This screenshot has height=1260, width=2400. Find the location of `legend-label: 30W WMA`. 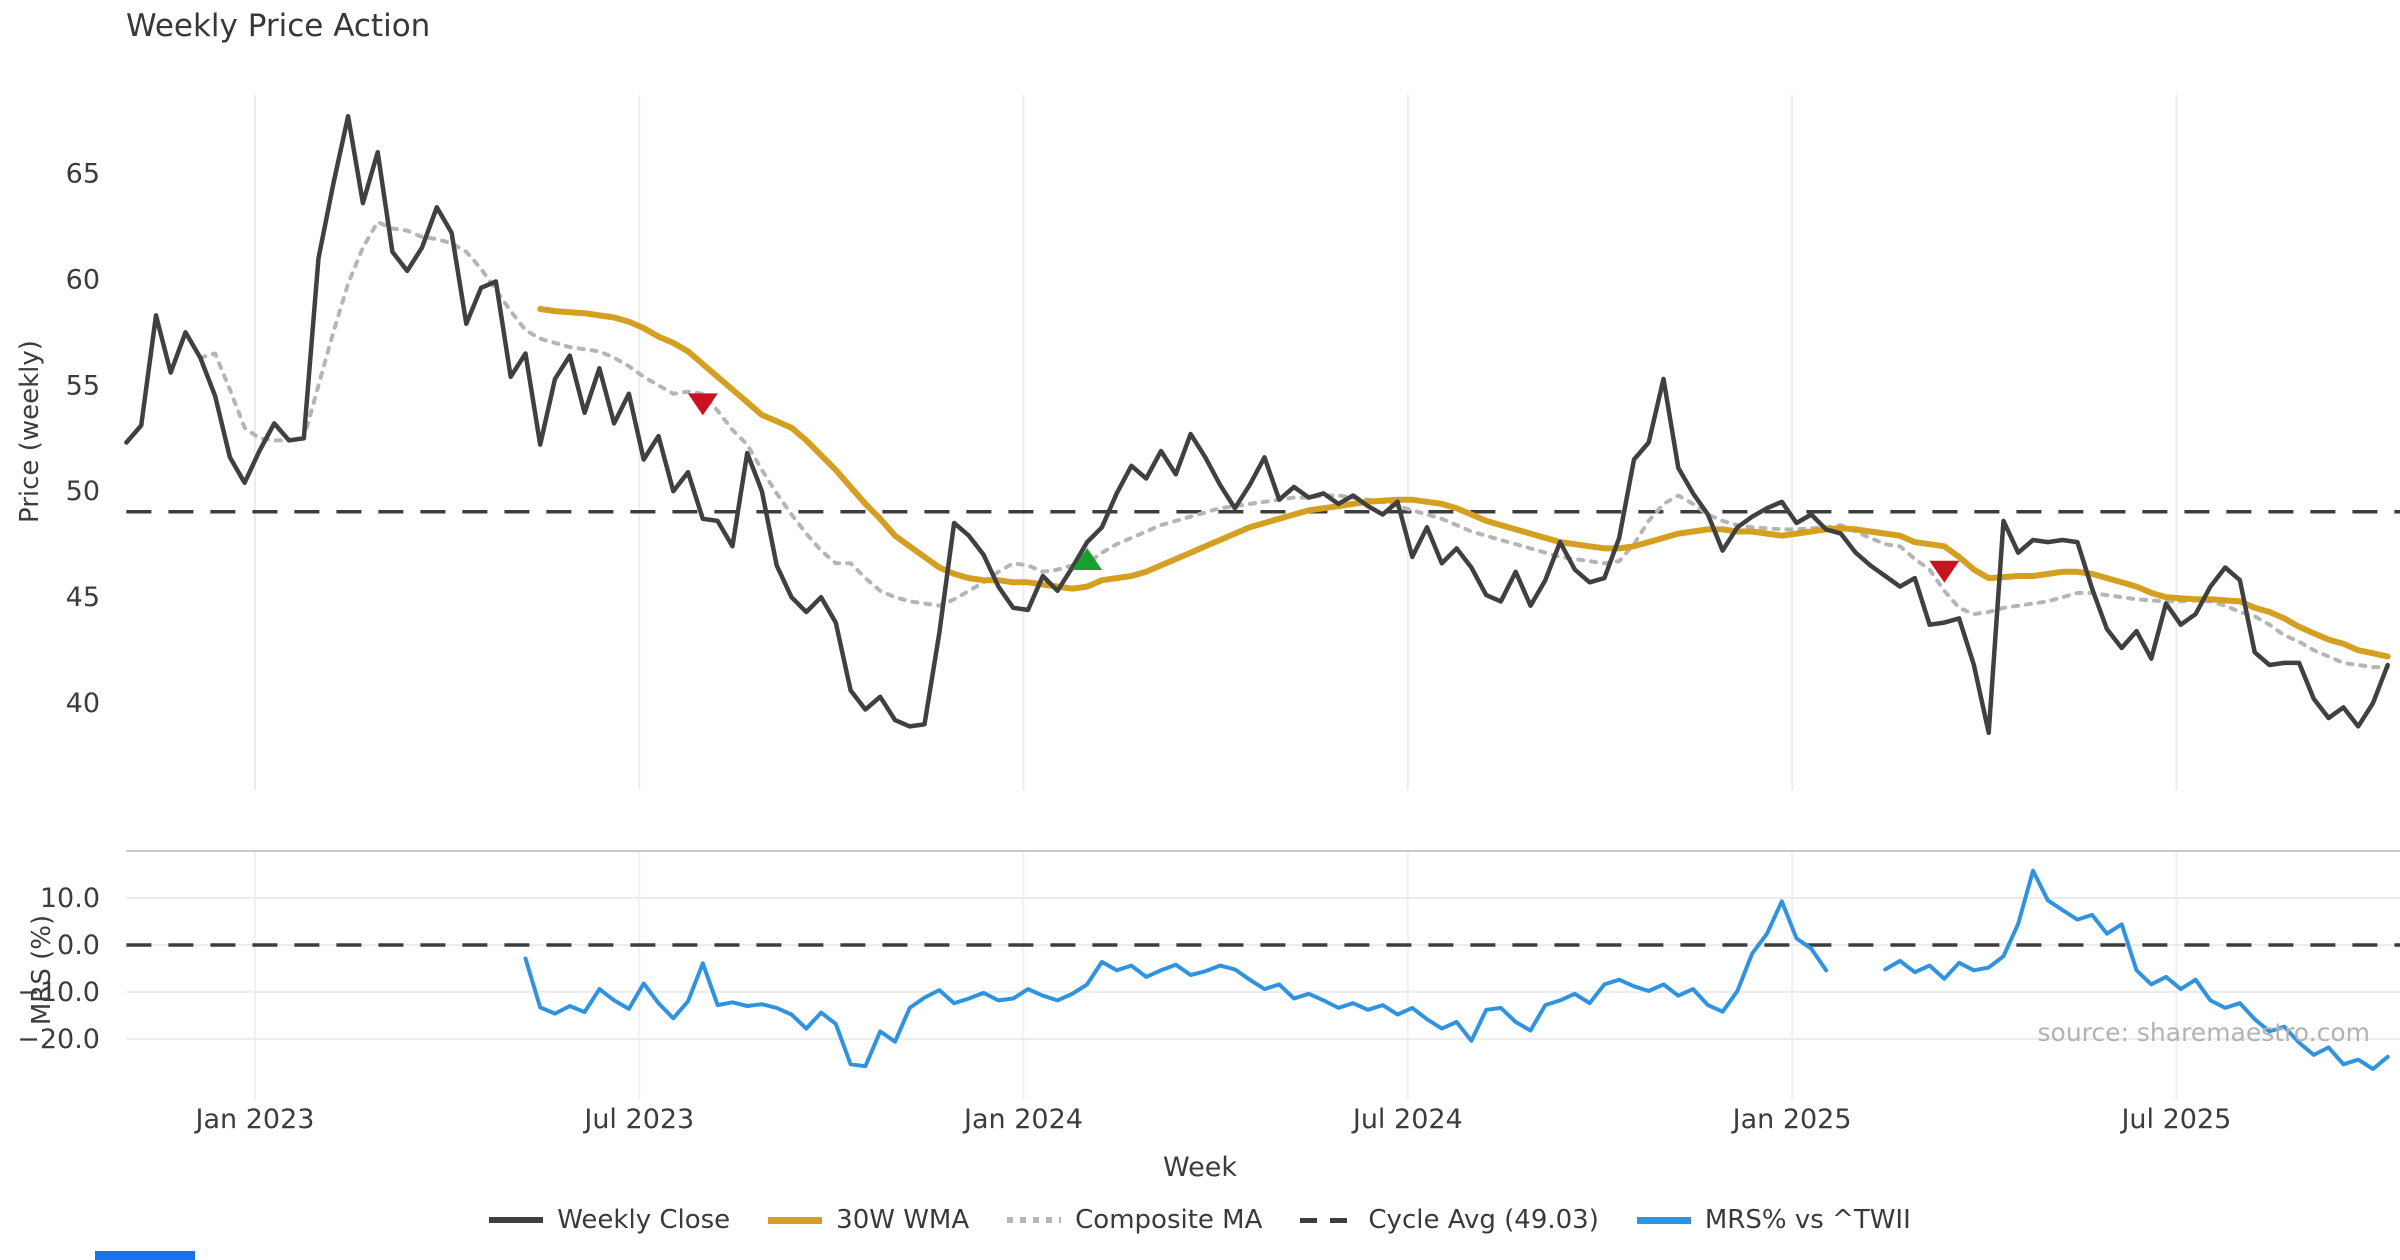

legend-label: 30W WMA is located at coordinates (903, 1220).